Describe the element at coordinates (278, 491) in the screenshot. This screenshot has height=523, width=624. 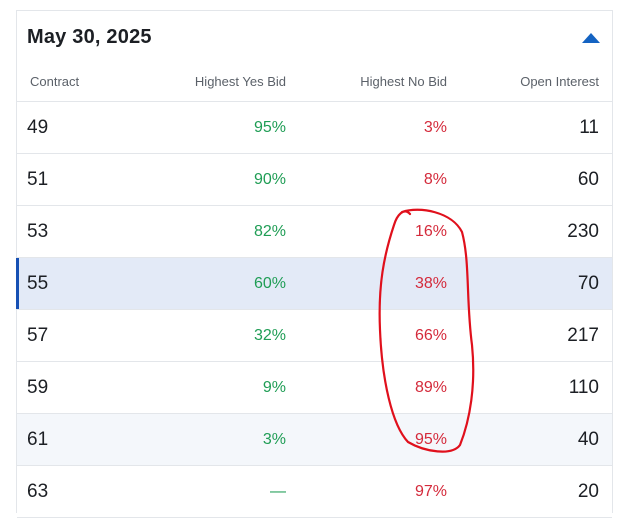
I see `cell-yes-bid: —` at that location.